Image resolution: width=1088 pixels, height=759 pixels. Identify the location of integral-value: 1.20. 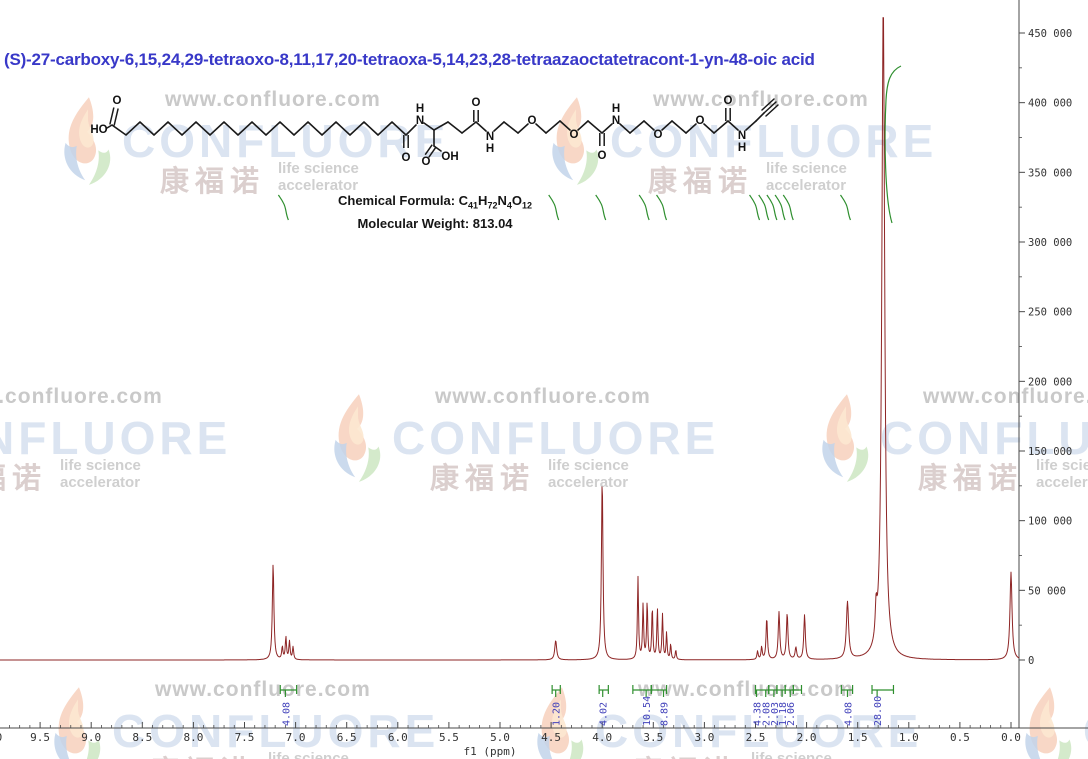
(557, 714).